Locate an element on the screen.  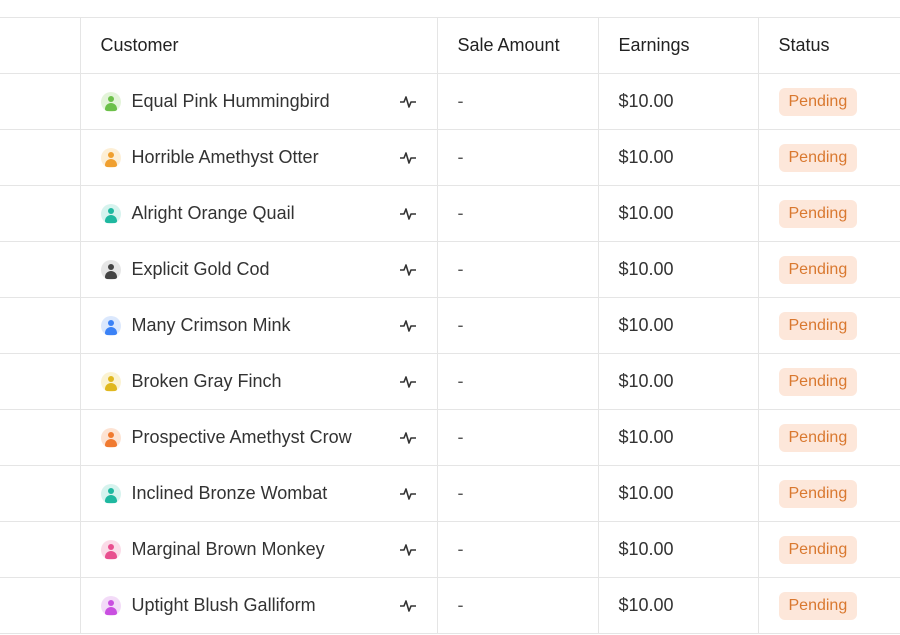
customer-cell: Many Crimson Mink is located at coordinates (258, 325).